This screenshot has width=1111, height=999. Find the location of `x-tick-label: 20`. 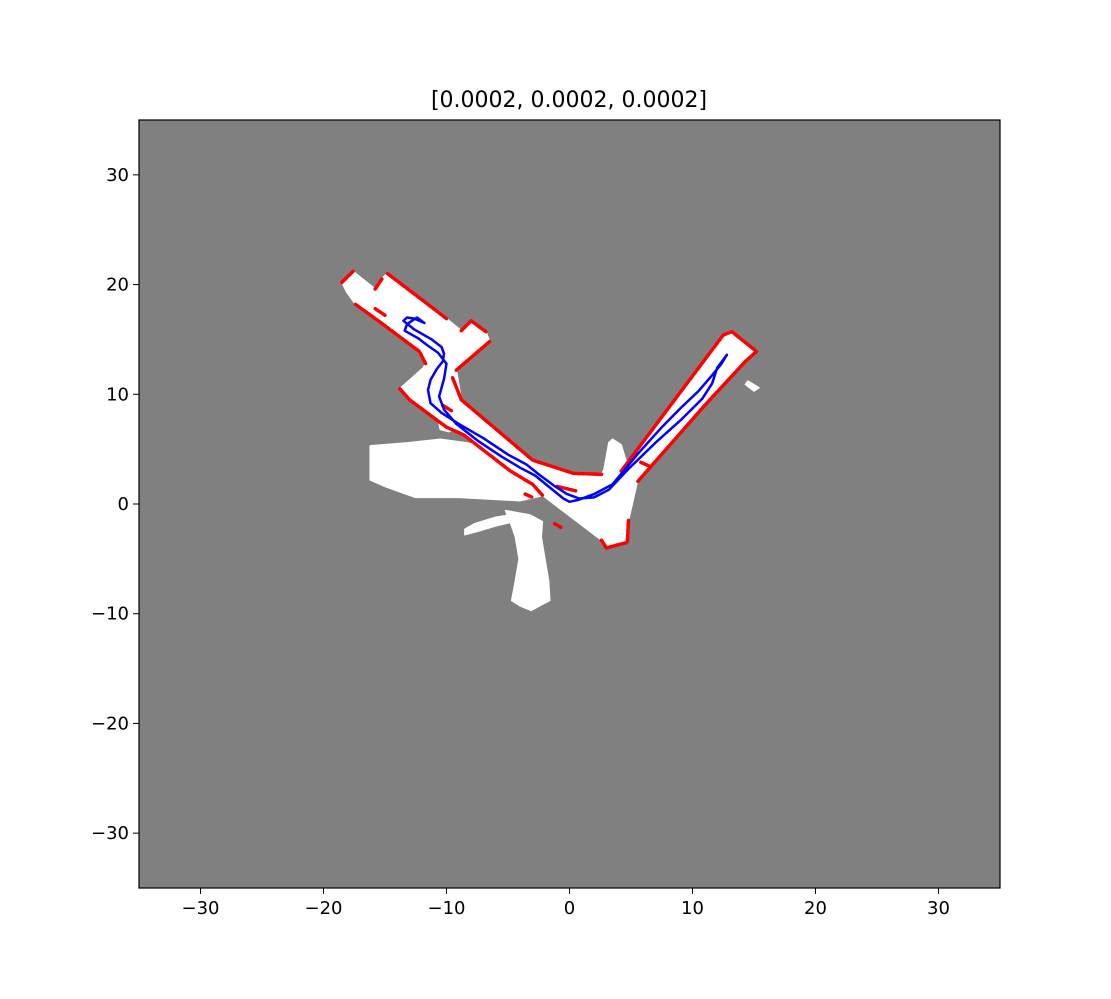

x-tick-label: 20 is located at coordinates (815, 908).